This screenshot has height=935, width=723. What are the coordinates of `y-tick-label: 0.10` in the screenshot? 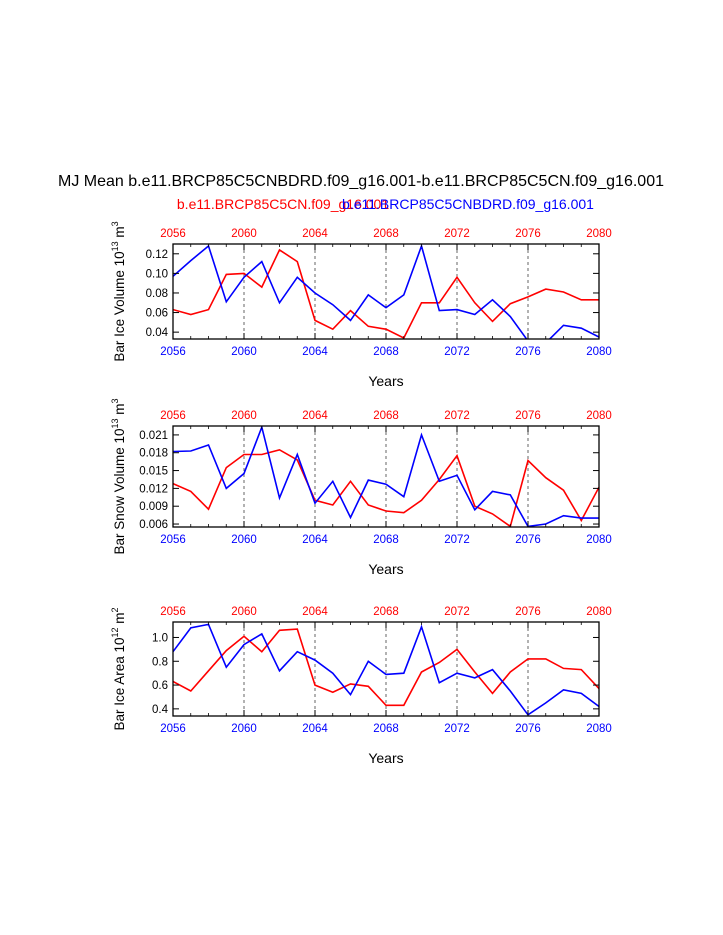 It's located at (157, 274).